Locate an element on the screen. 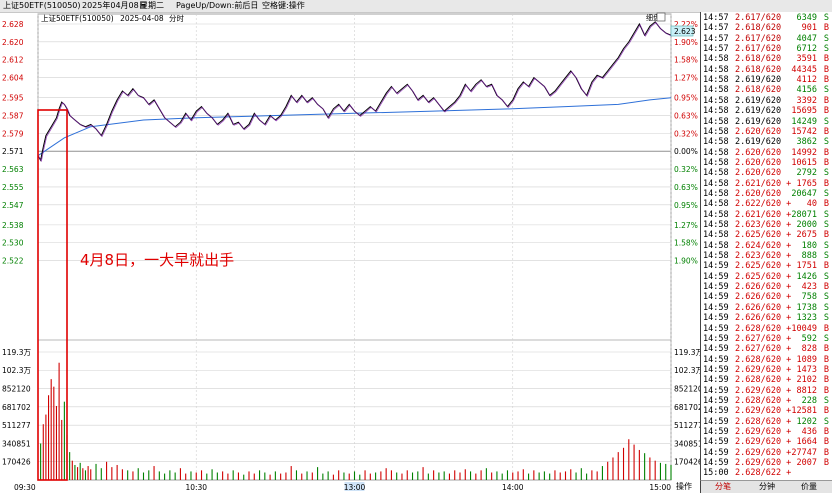  trade-volume: 3591 is located at coordinates (806, 59).